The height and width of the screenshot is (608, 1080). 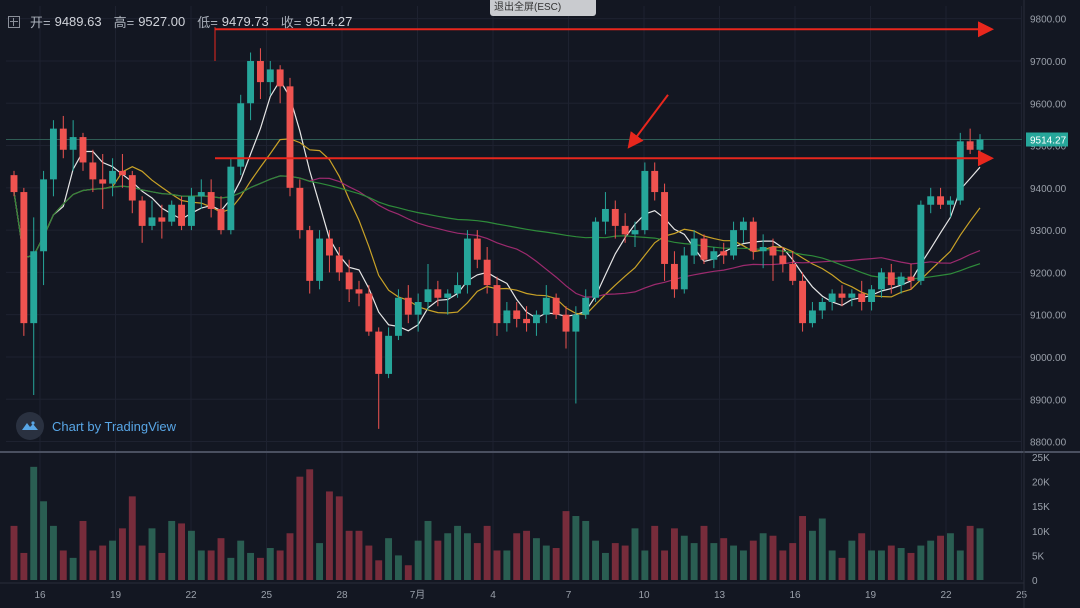 I want to click on expand-icon, so click(x=14, y=21).